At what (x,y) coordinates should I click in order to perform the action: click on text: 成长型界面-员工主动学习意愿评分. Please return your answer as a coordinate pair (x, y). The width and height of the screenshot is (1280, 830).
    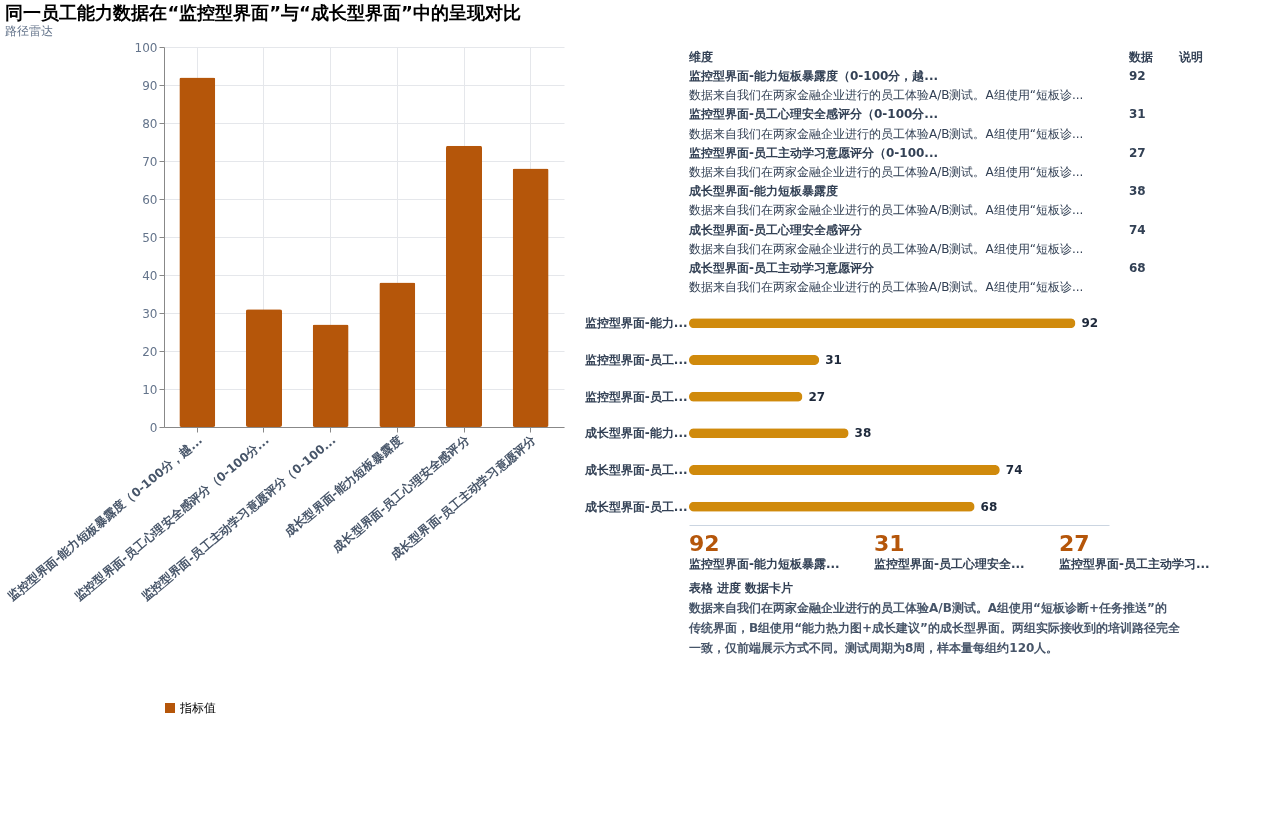
    Looking at the image, I should click on (781, 268).